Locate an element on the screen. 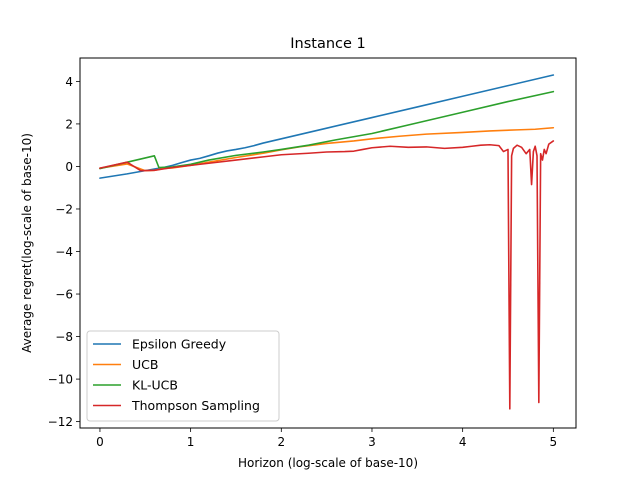 Image resolution: width=640 pixels, height=480 pixels. x-tick-label: 5 is located at coordinates (554, 442).